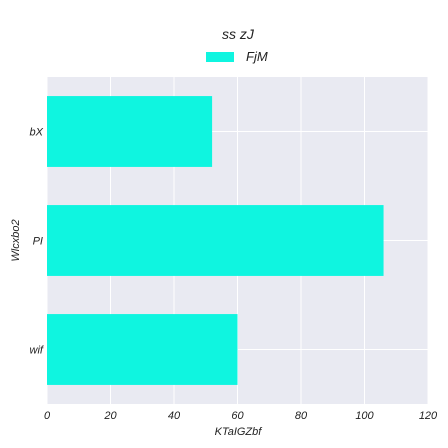 The image size is (448, 448). What do you see at coordinates (237, 416) in the screenshot?
I see `x-tick-label: 60` at bounding box center [237, 416].